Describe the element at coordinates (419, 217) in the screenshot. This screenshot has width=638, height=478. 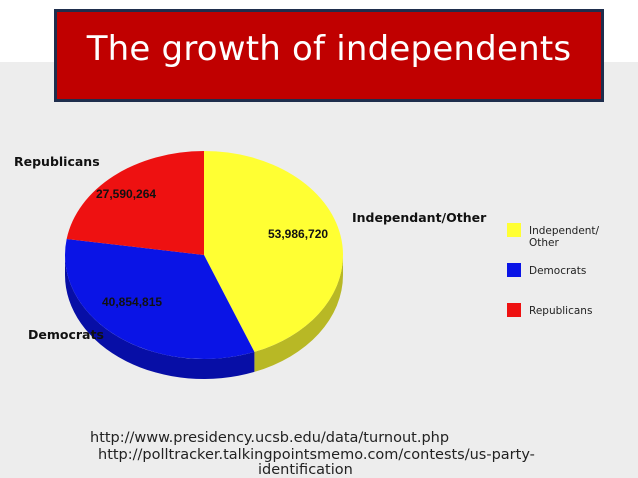
I see `category-label-1: Independant/Other` at that location.